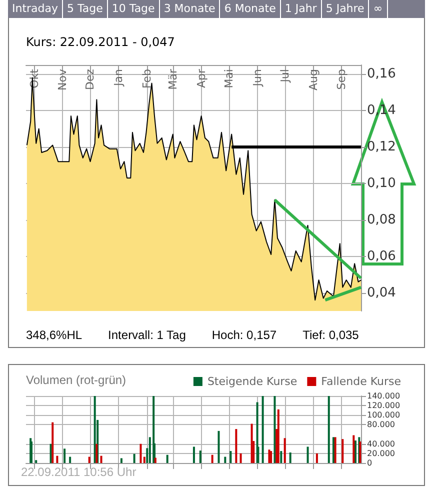 The image size is (432, 489). What do you see at coordinates (383, 415) in the screenshot?
I see `y-tick-label: 100.000` at bounding box center [383, 415].